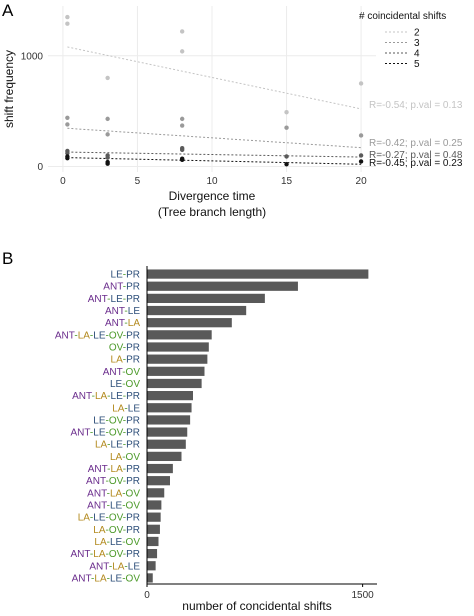 The width and height of the screenshot is (474, 616). I want to click on bar-ANT-LA-LE-OV-PR, so click(179, 335).